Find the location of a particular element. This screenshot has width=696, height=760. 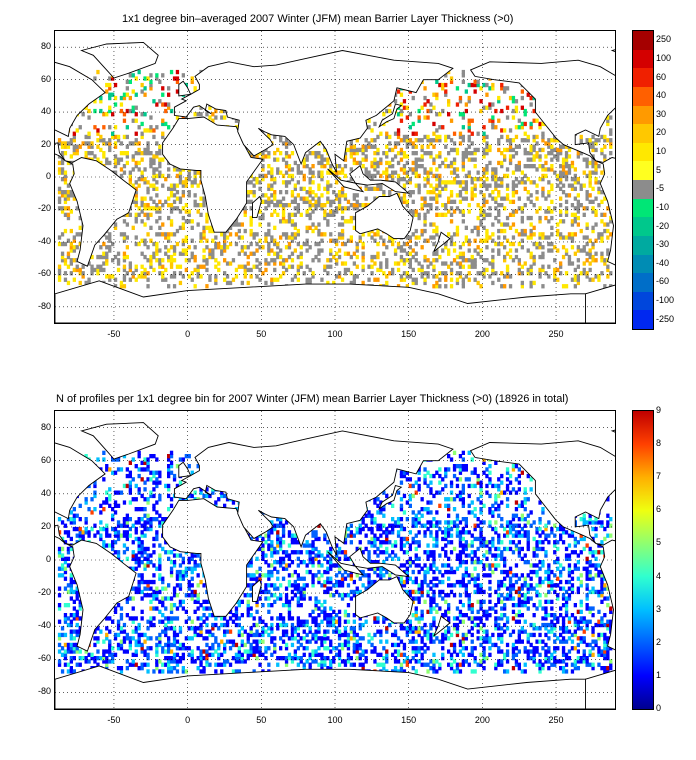

bottom-colorbar-label: 6 is located at coordinates (659, 509).